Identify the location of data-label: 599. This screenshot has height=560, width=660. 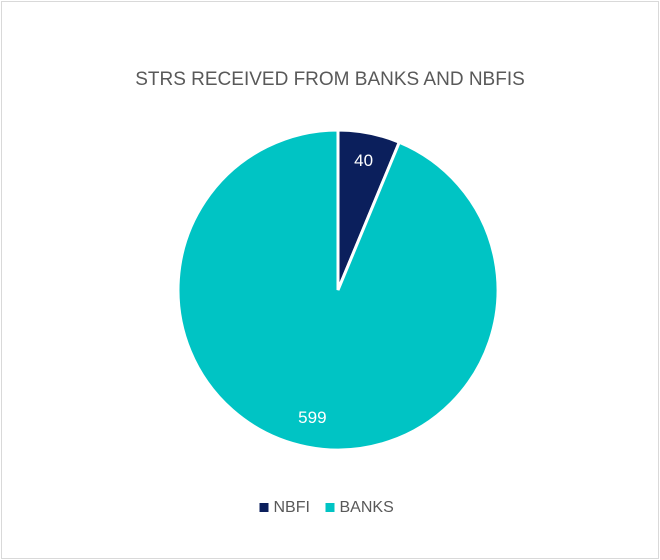
(312, 417).